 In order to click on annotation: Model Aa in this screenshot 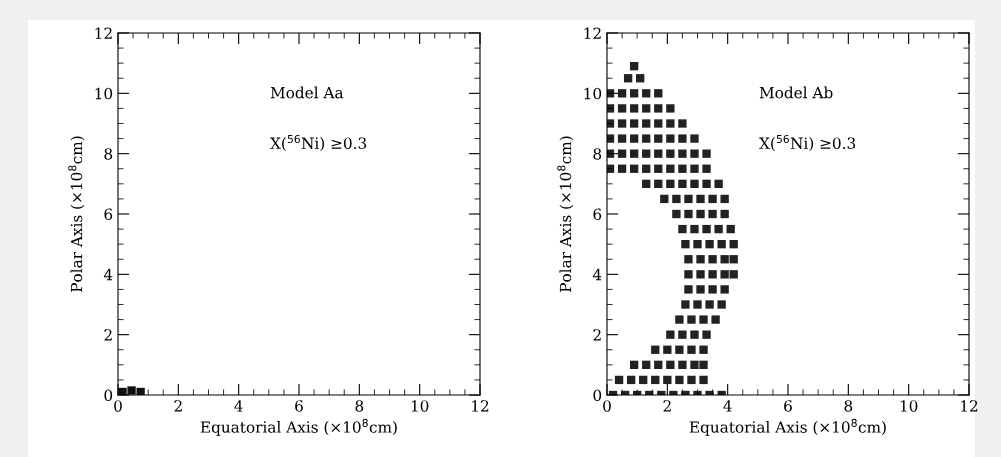, I will do `click(307, 92)`.